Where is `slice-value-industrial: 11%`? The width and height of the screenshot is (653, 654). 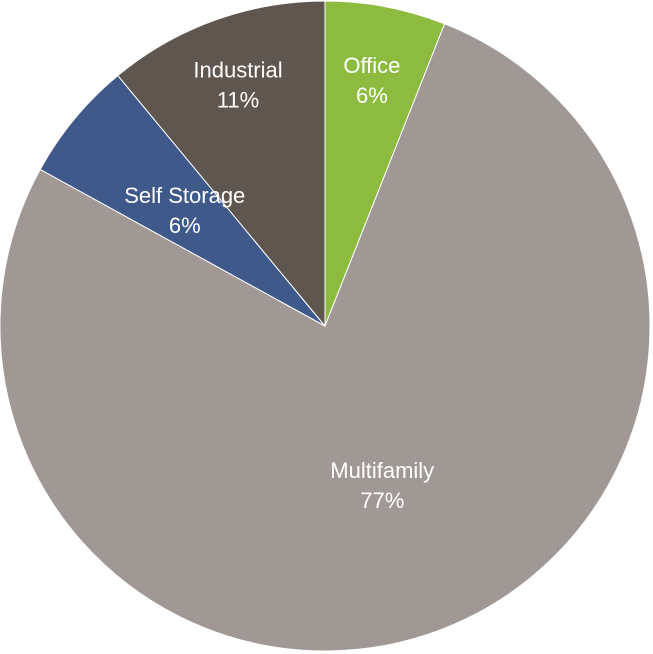
slice-value-industrial: 11% is located at coordinates (238, 99).